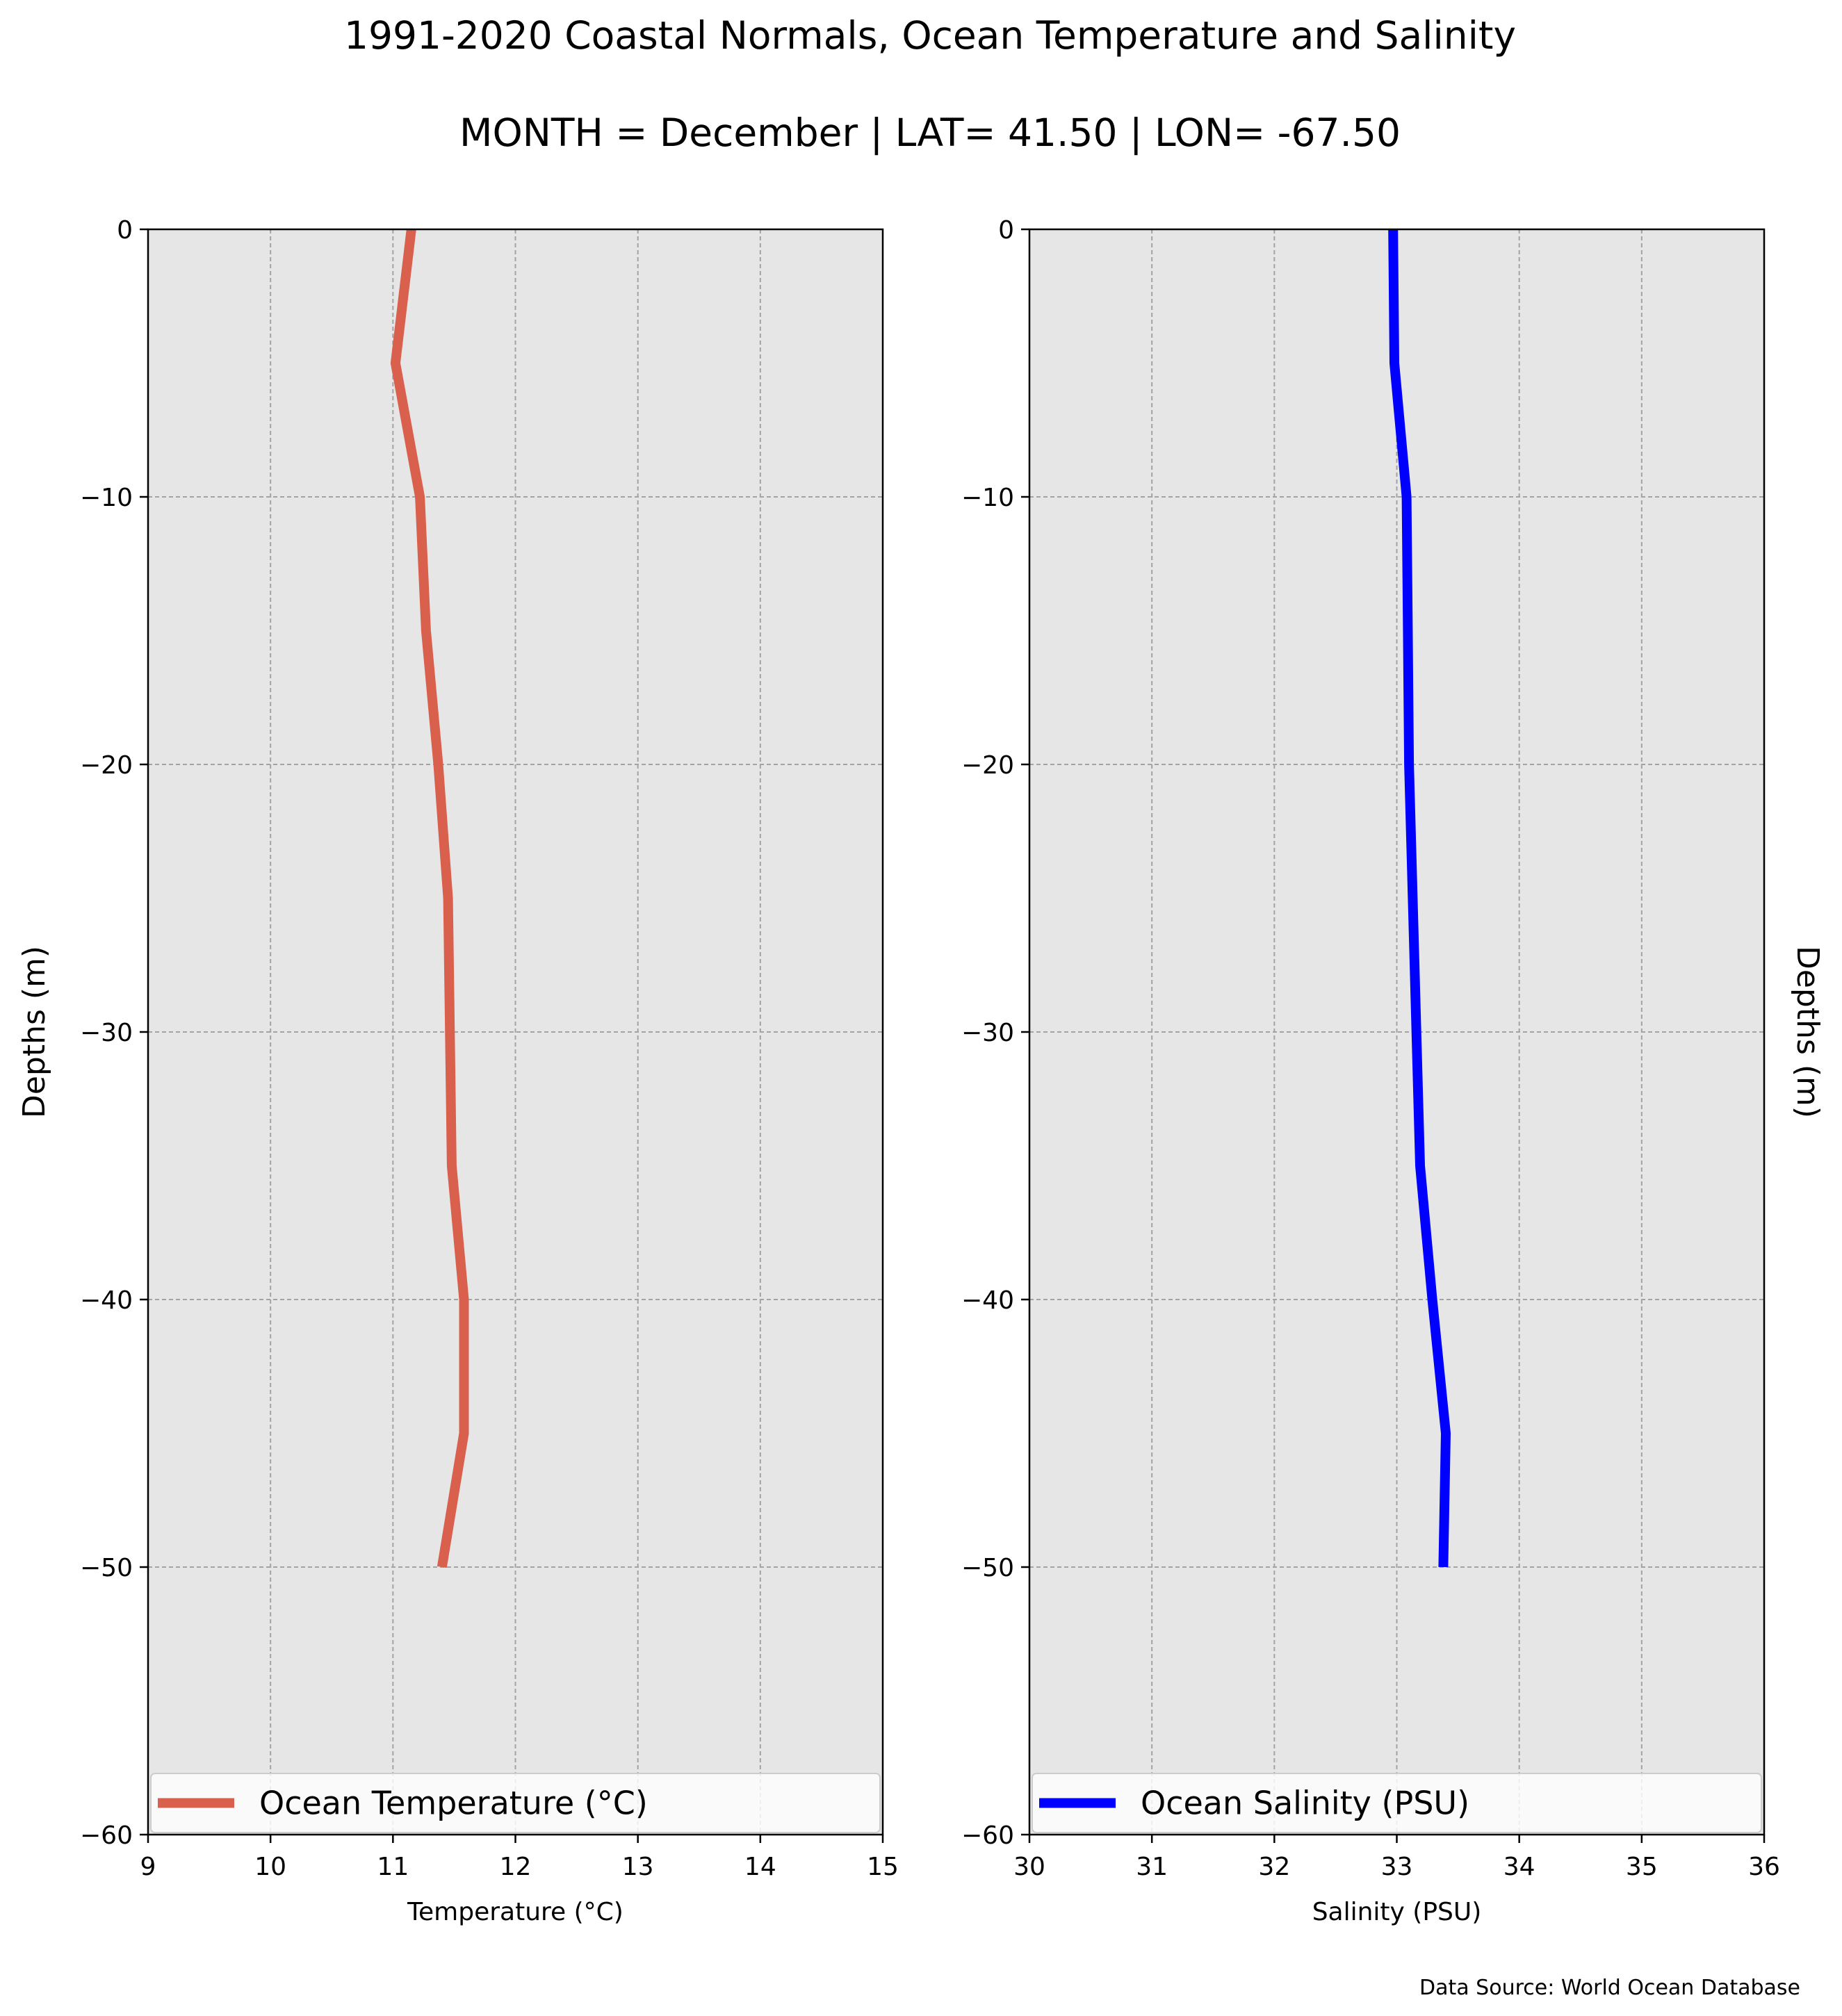  I want to click on sal-legend, so click(1397, 1803).